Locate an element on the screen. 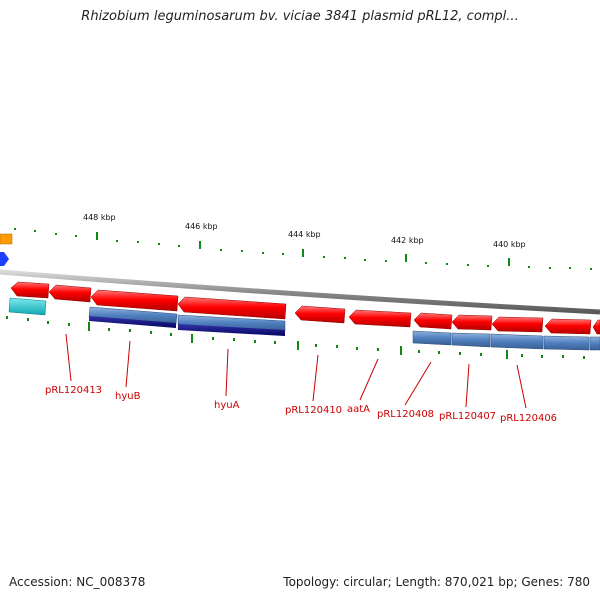  gene-hyuB-dark is located at coordinates (132, 322).